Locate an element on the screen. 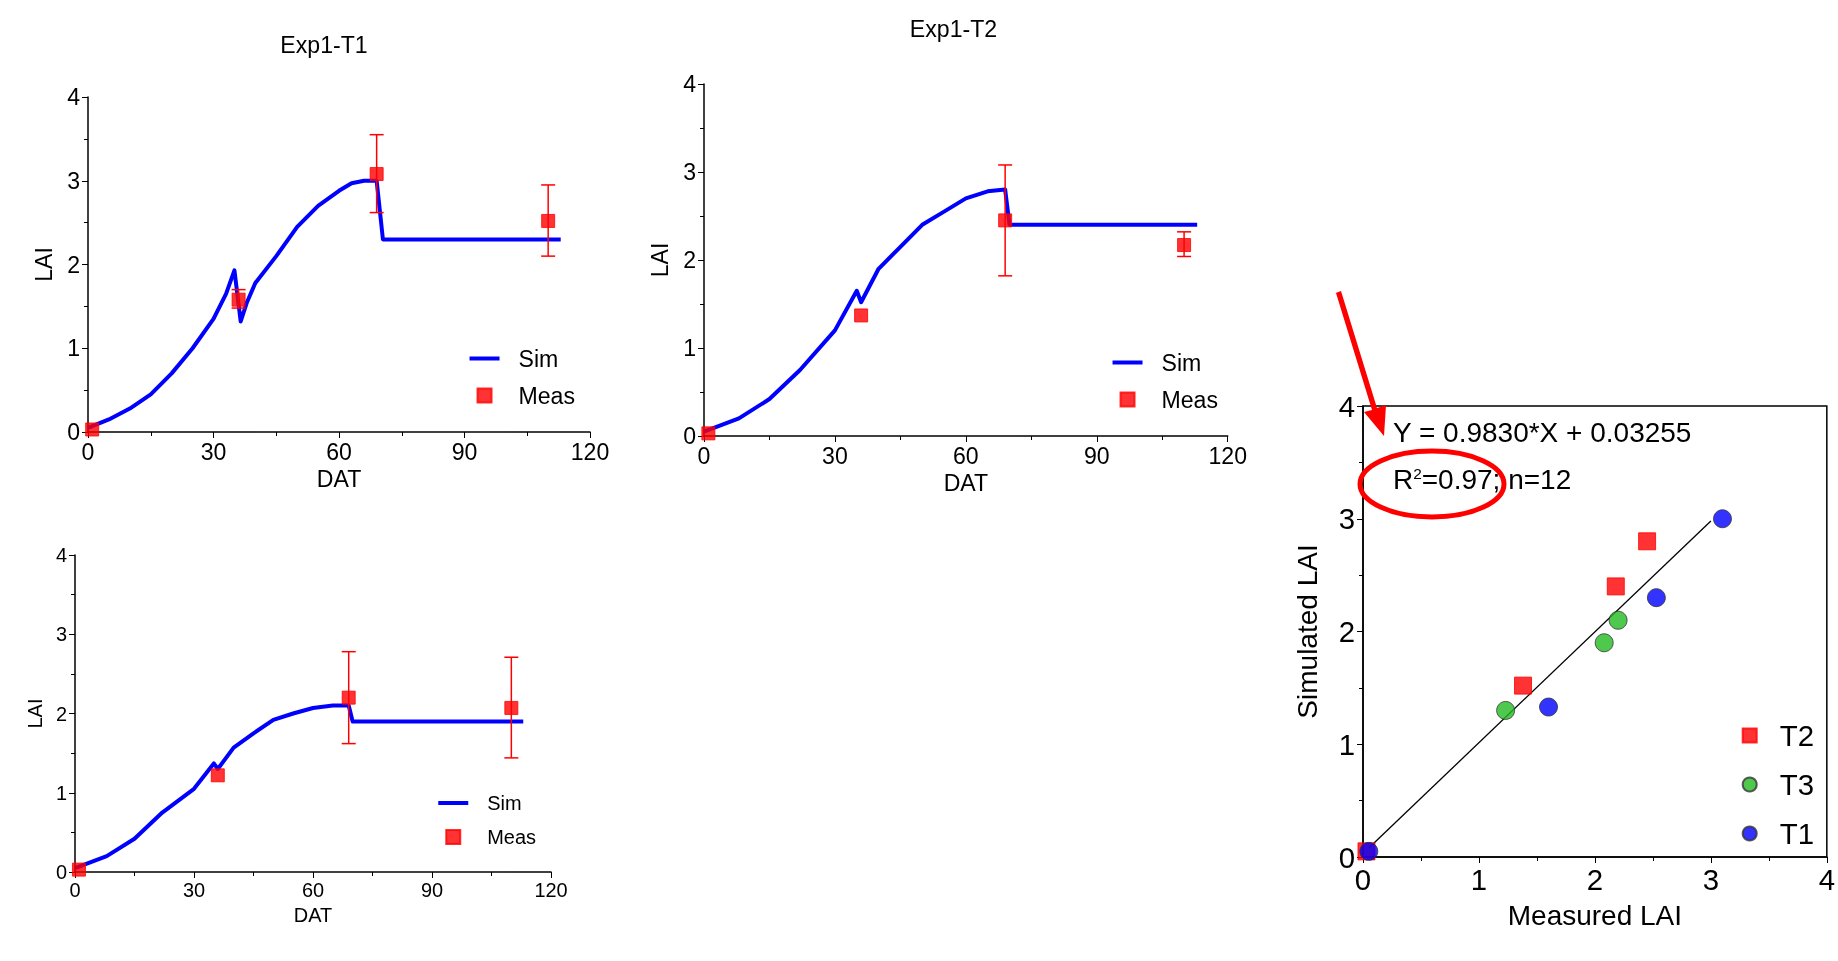 The width and height of the screenshot is (1838, 961). chart-title: Exp1-T1 is located at coordinates (324, 44).